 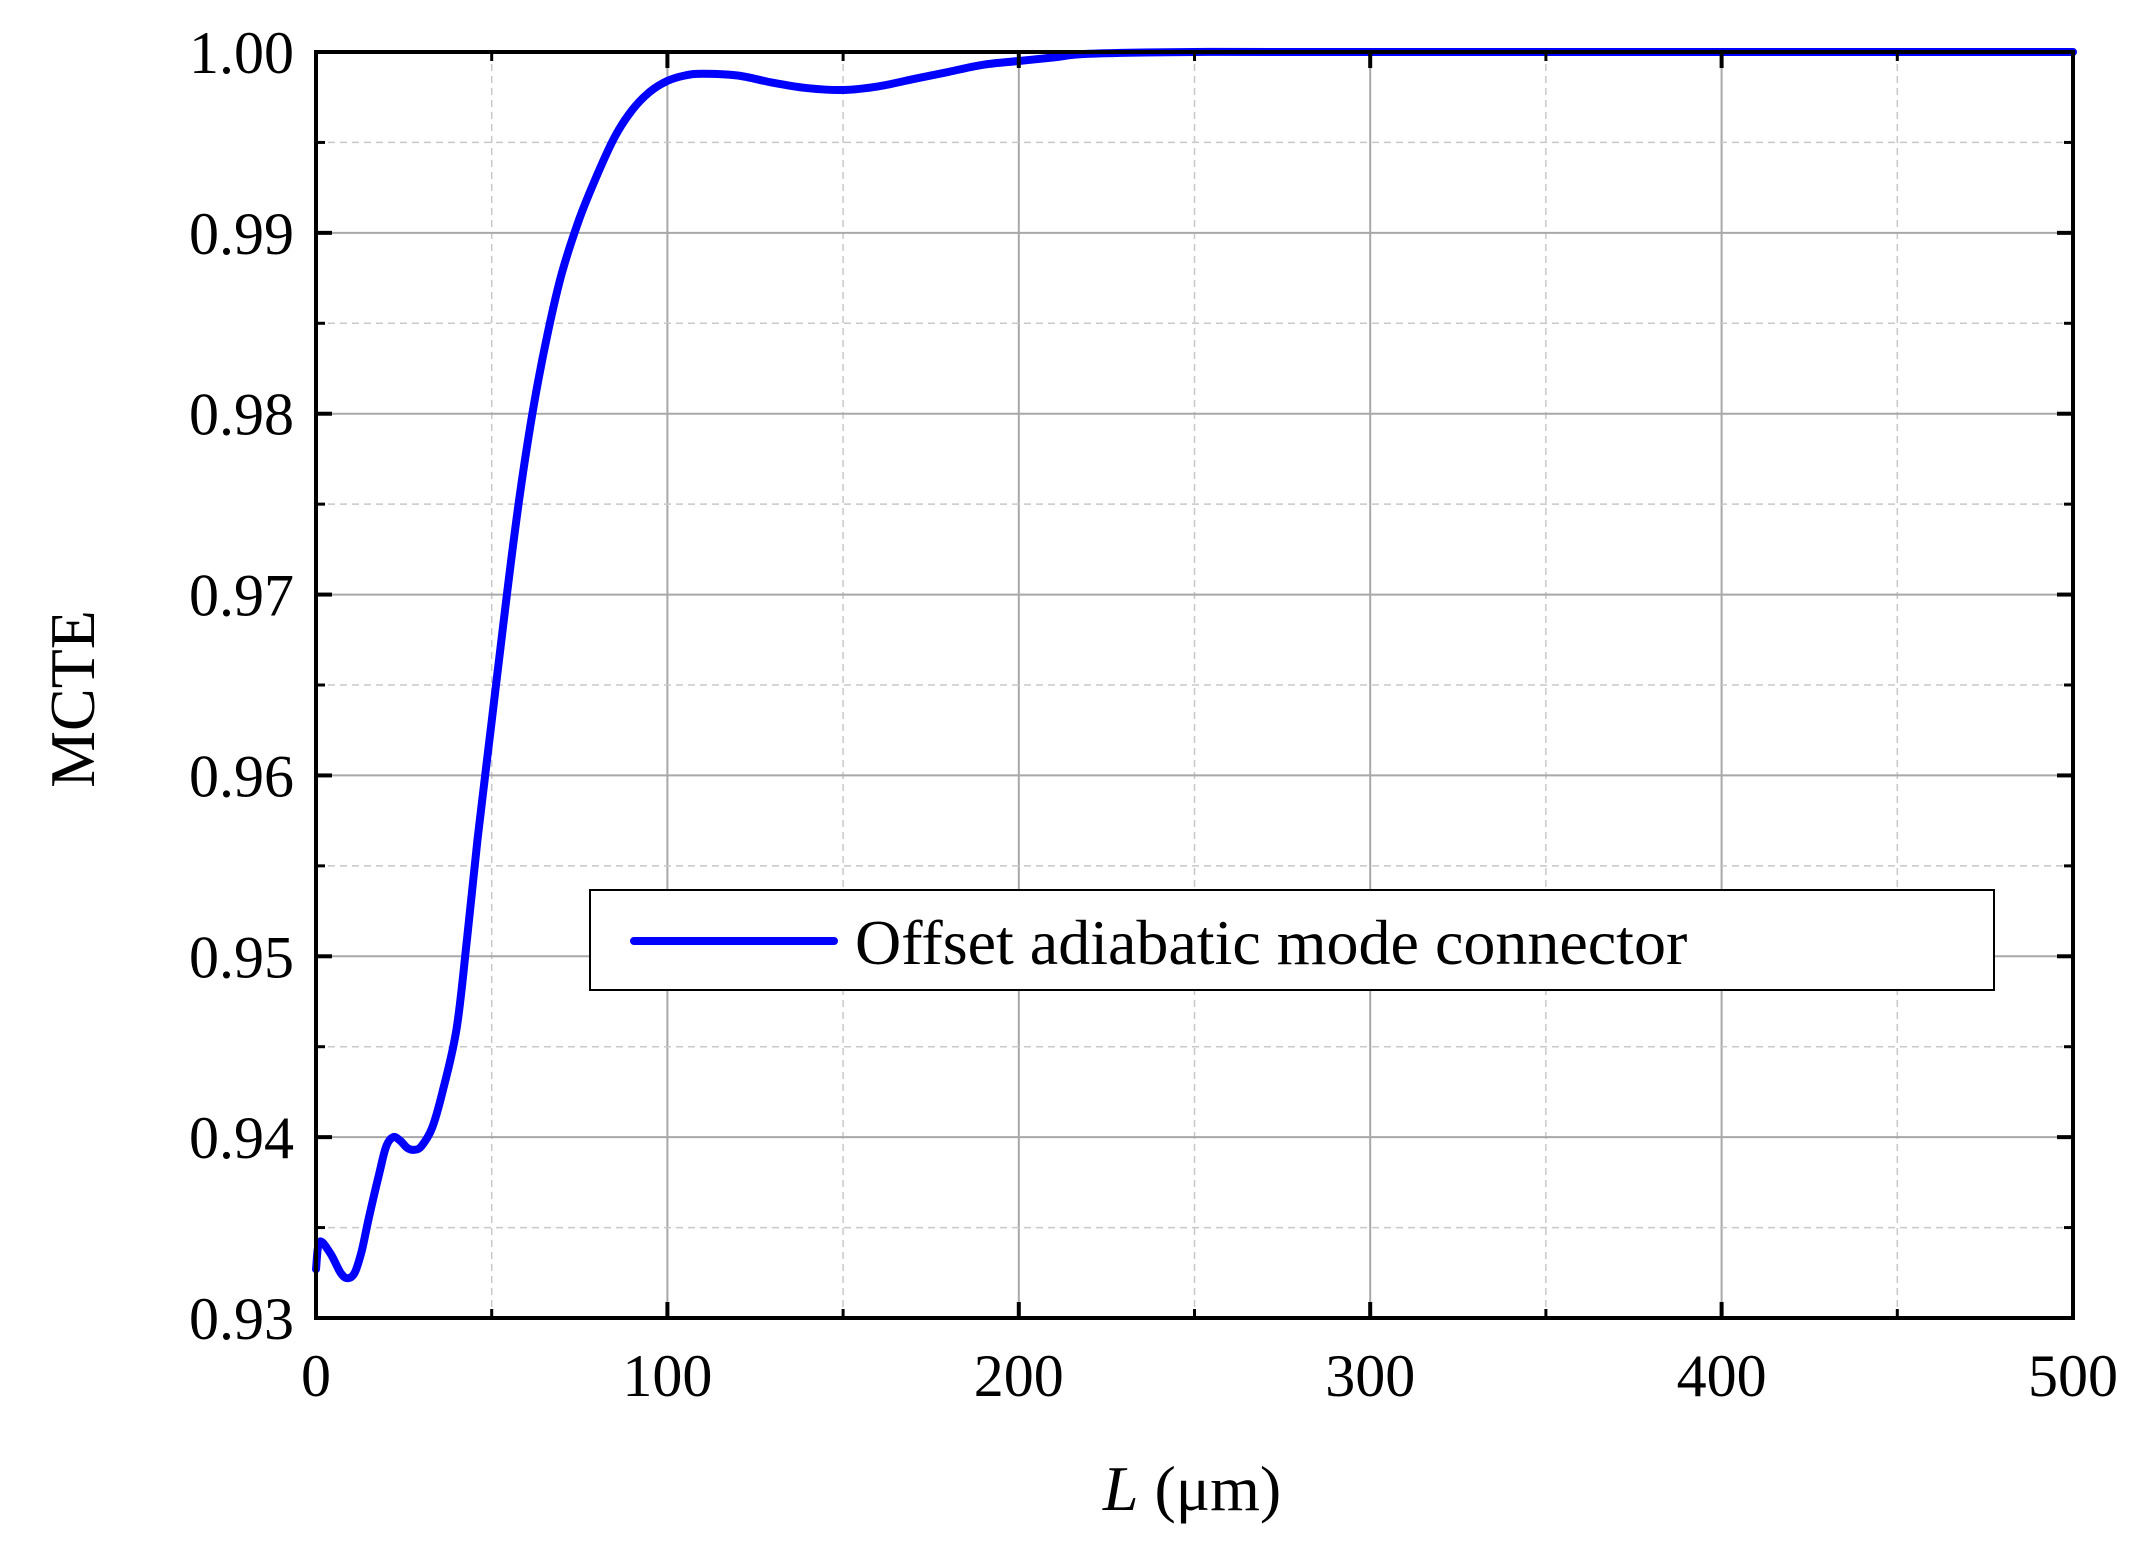 I want to click on legend-label: Offset adiabatic mode connector, so click(x=1271, y=942).